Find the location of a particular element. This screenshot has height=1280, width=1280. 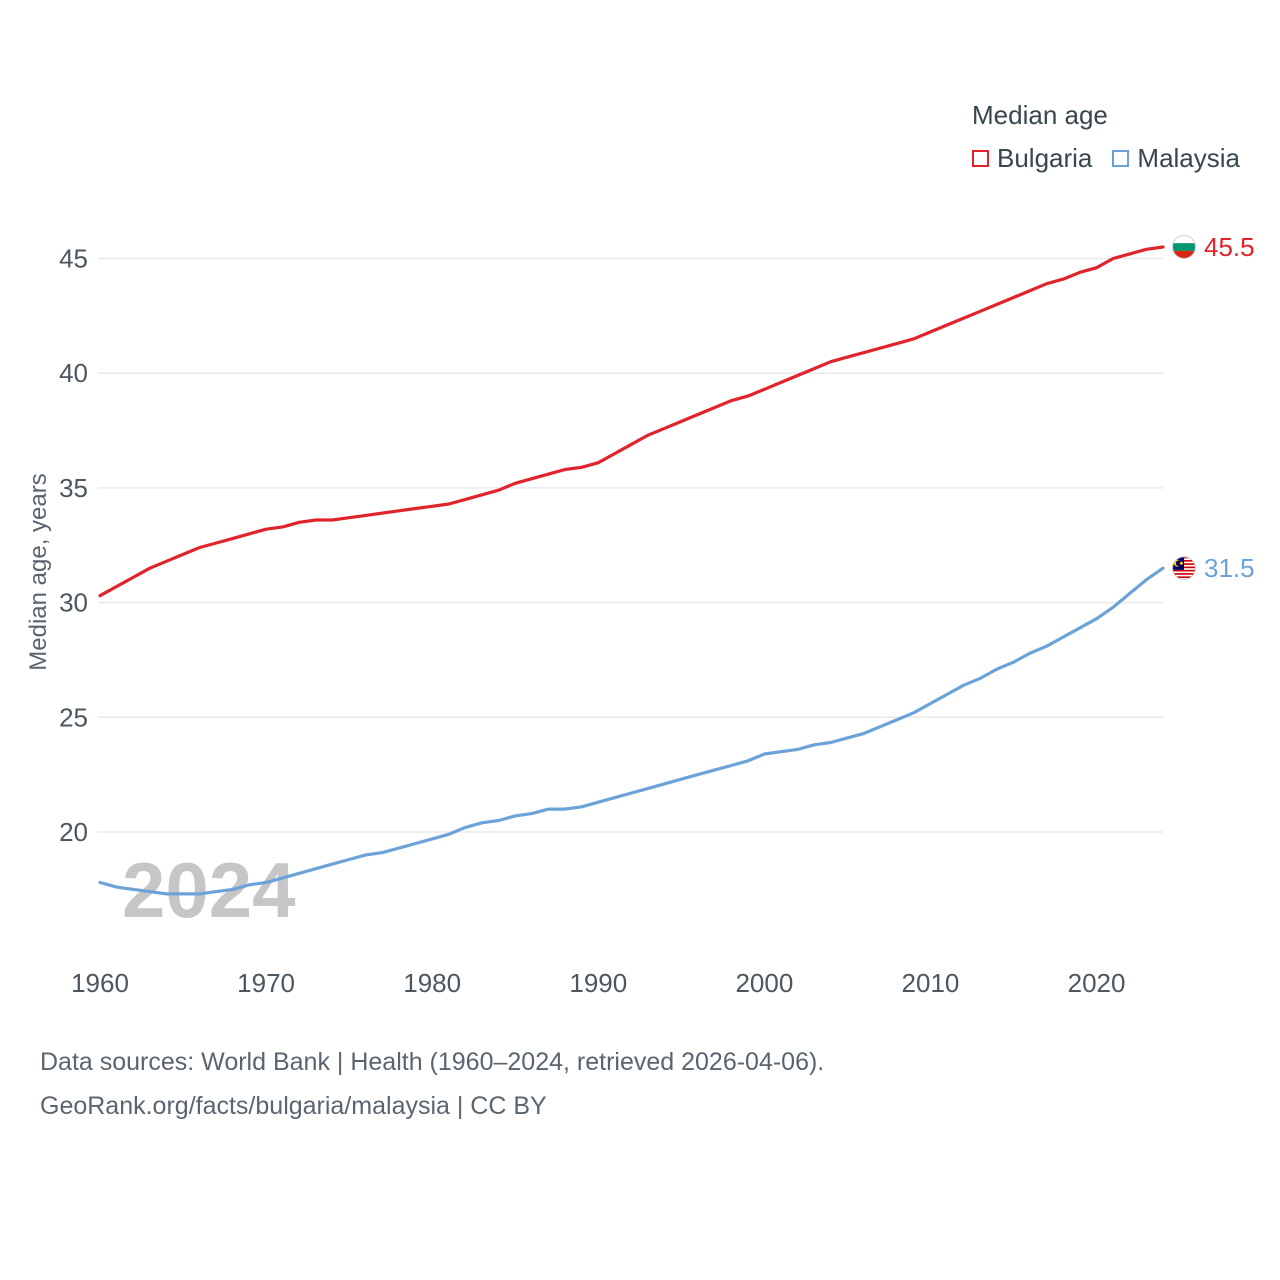

malaysia-flag-icon is located at coordinates (1184, 568).